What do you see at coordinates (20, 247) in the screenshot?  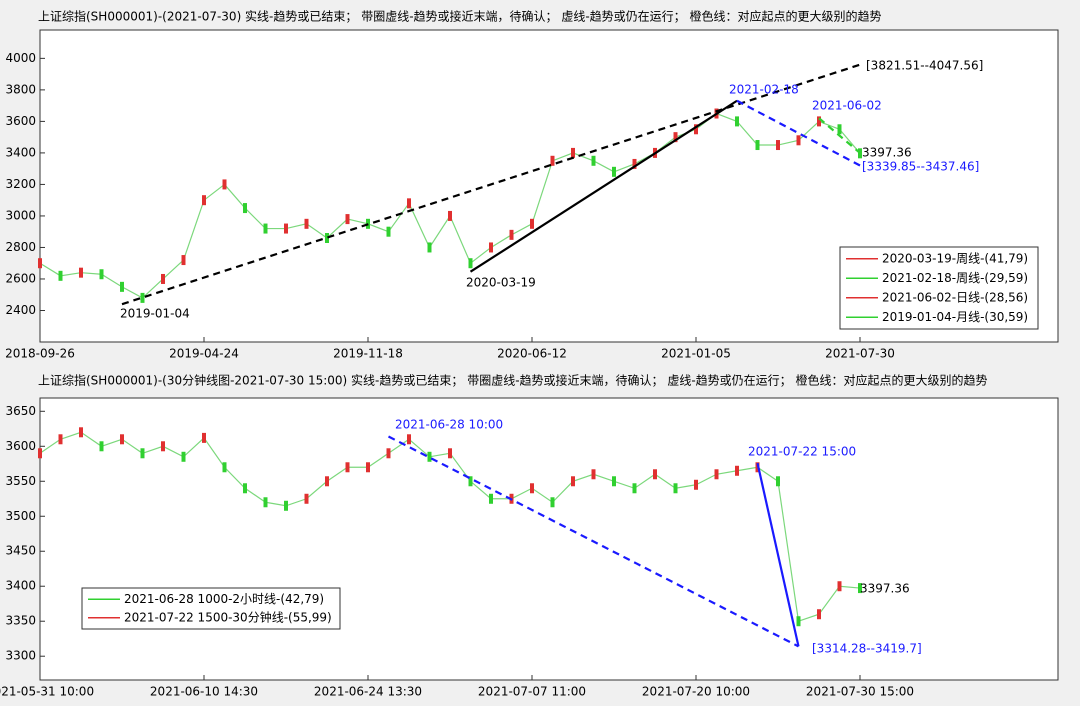 I see `y-tick-label: 2800` at bounding box center [20, 247].